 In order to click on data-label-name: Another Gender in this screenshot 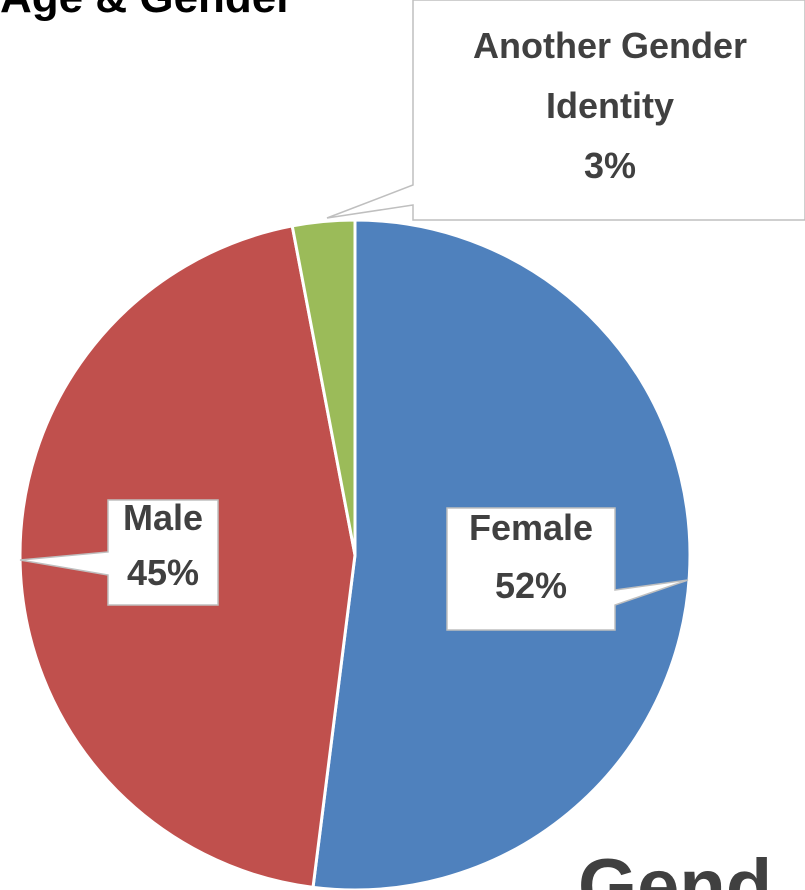, I will do `click(610, 45)`.